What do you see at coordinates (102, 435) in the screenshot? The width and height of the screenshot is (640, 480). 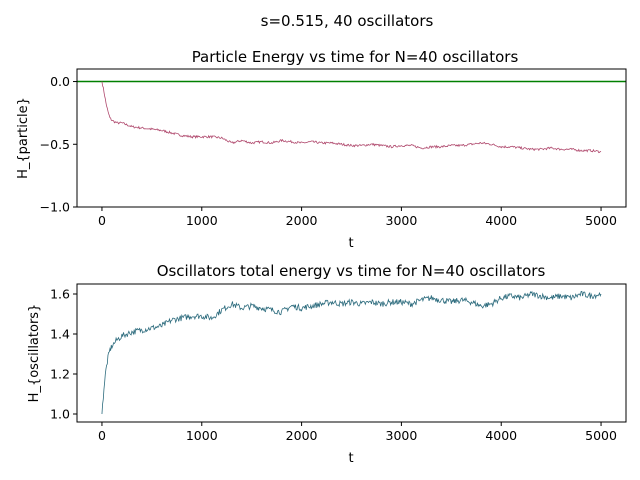 I see `bottom-x-tick-label: 0` at bounding box center [102, 435].